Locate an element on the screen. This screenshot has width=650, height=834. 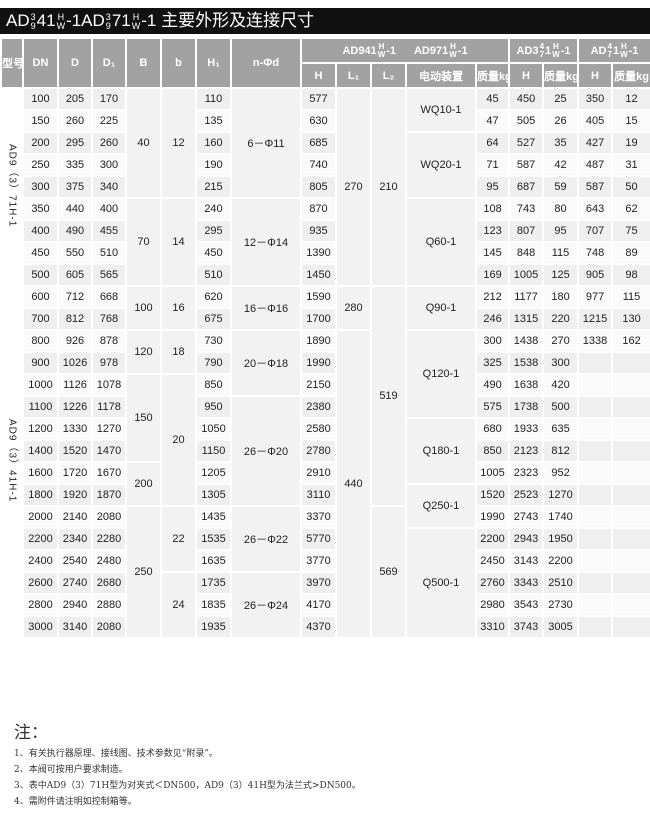
cell-h-ad7: 427 is located at coordinates (595, 143).